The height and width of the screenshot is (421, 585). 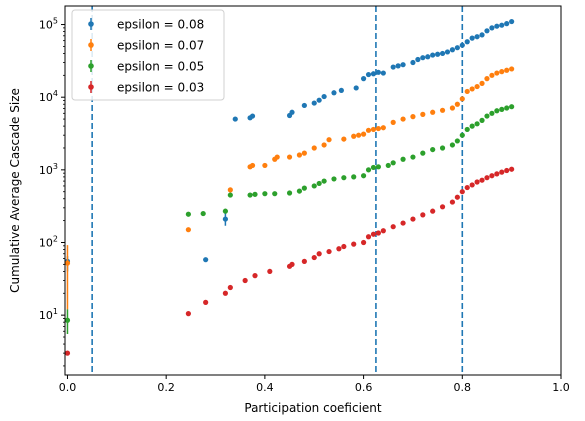 I want to click on y-tick-label: 10³, so click(x=48, y=169).